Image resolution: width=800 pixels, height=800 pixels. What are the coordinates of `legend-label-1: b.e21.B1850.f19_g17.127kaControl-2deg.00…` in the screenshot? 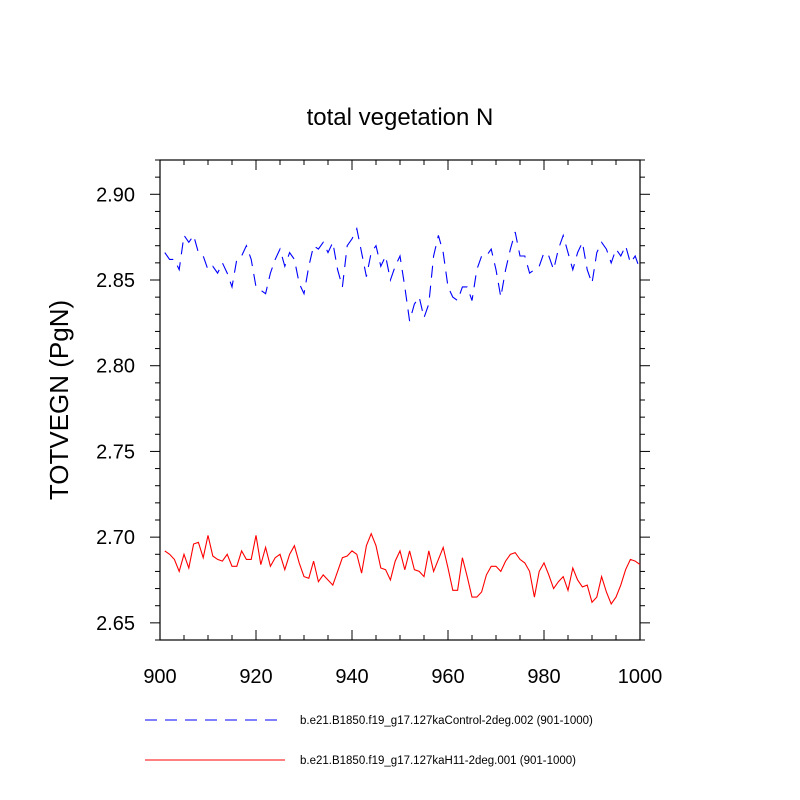 It's located at (446, 721).